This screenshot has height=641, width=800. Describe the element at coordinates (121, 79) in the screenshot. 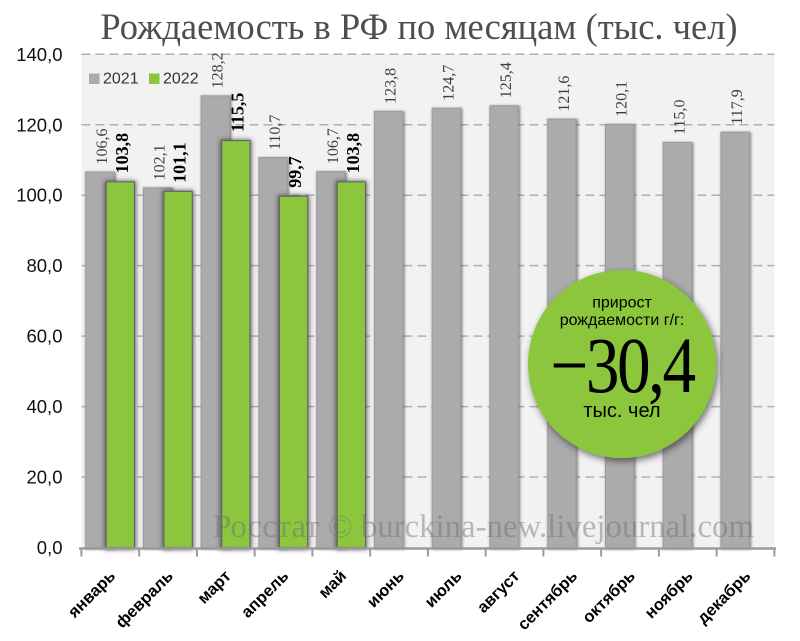

I see `svg-text: 2021` at that location.